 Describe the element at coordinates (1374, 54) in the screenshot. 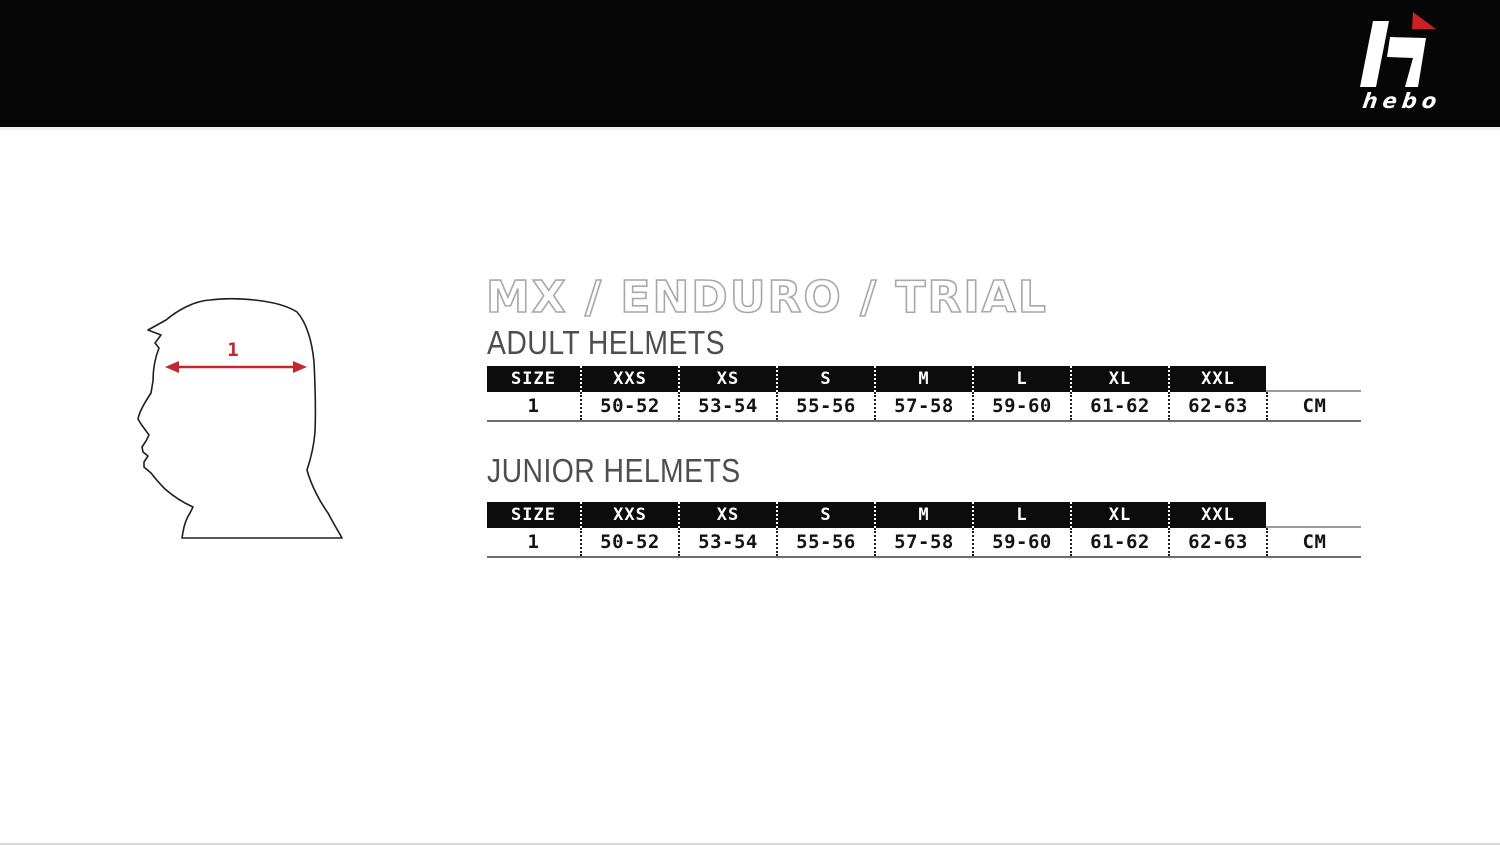

I see `logo-left-stem` at that location.